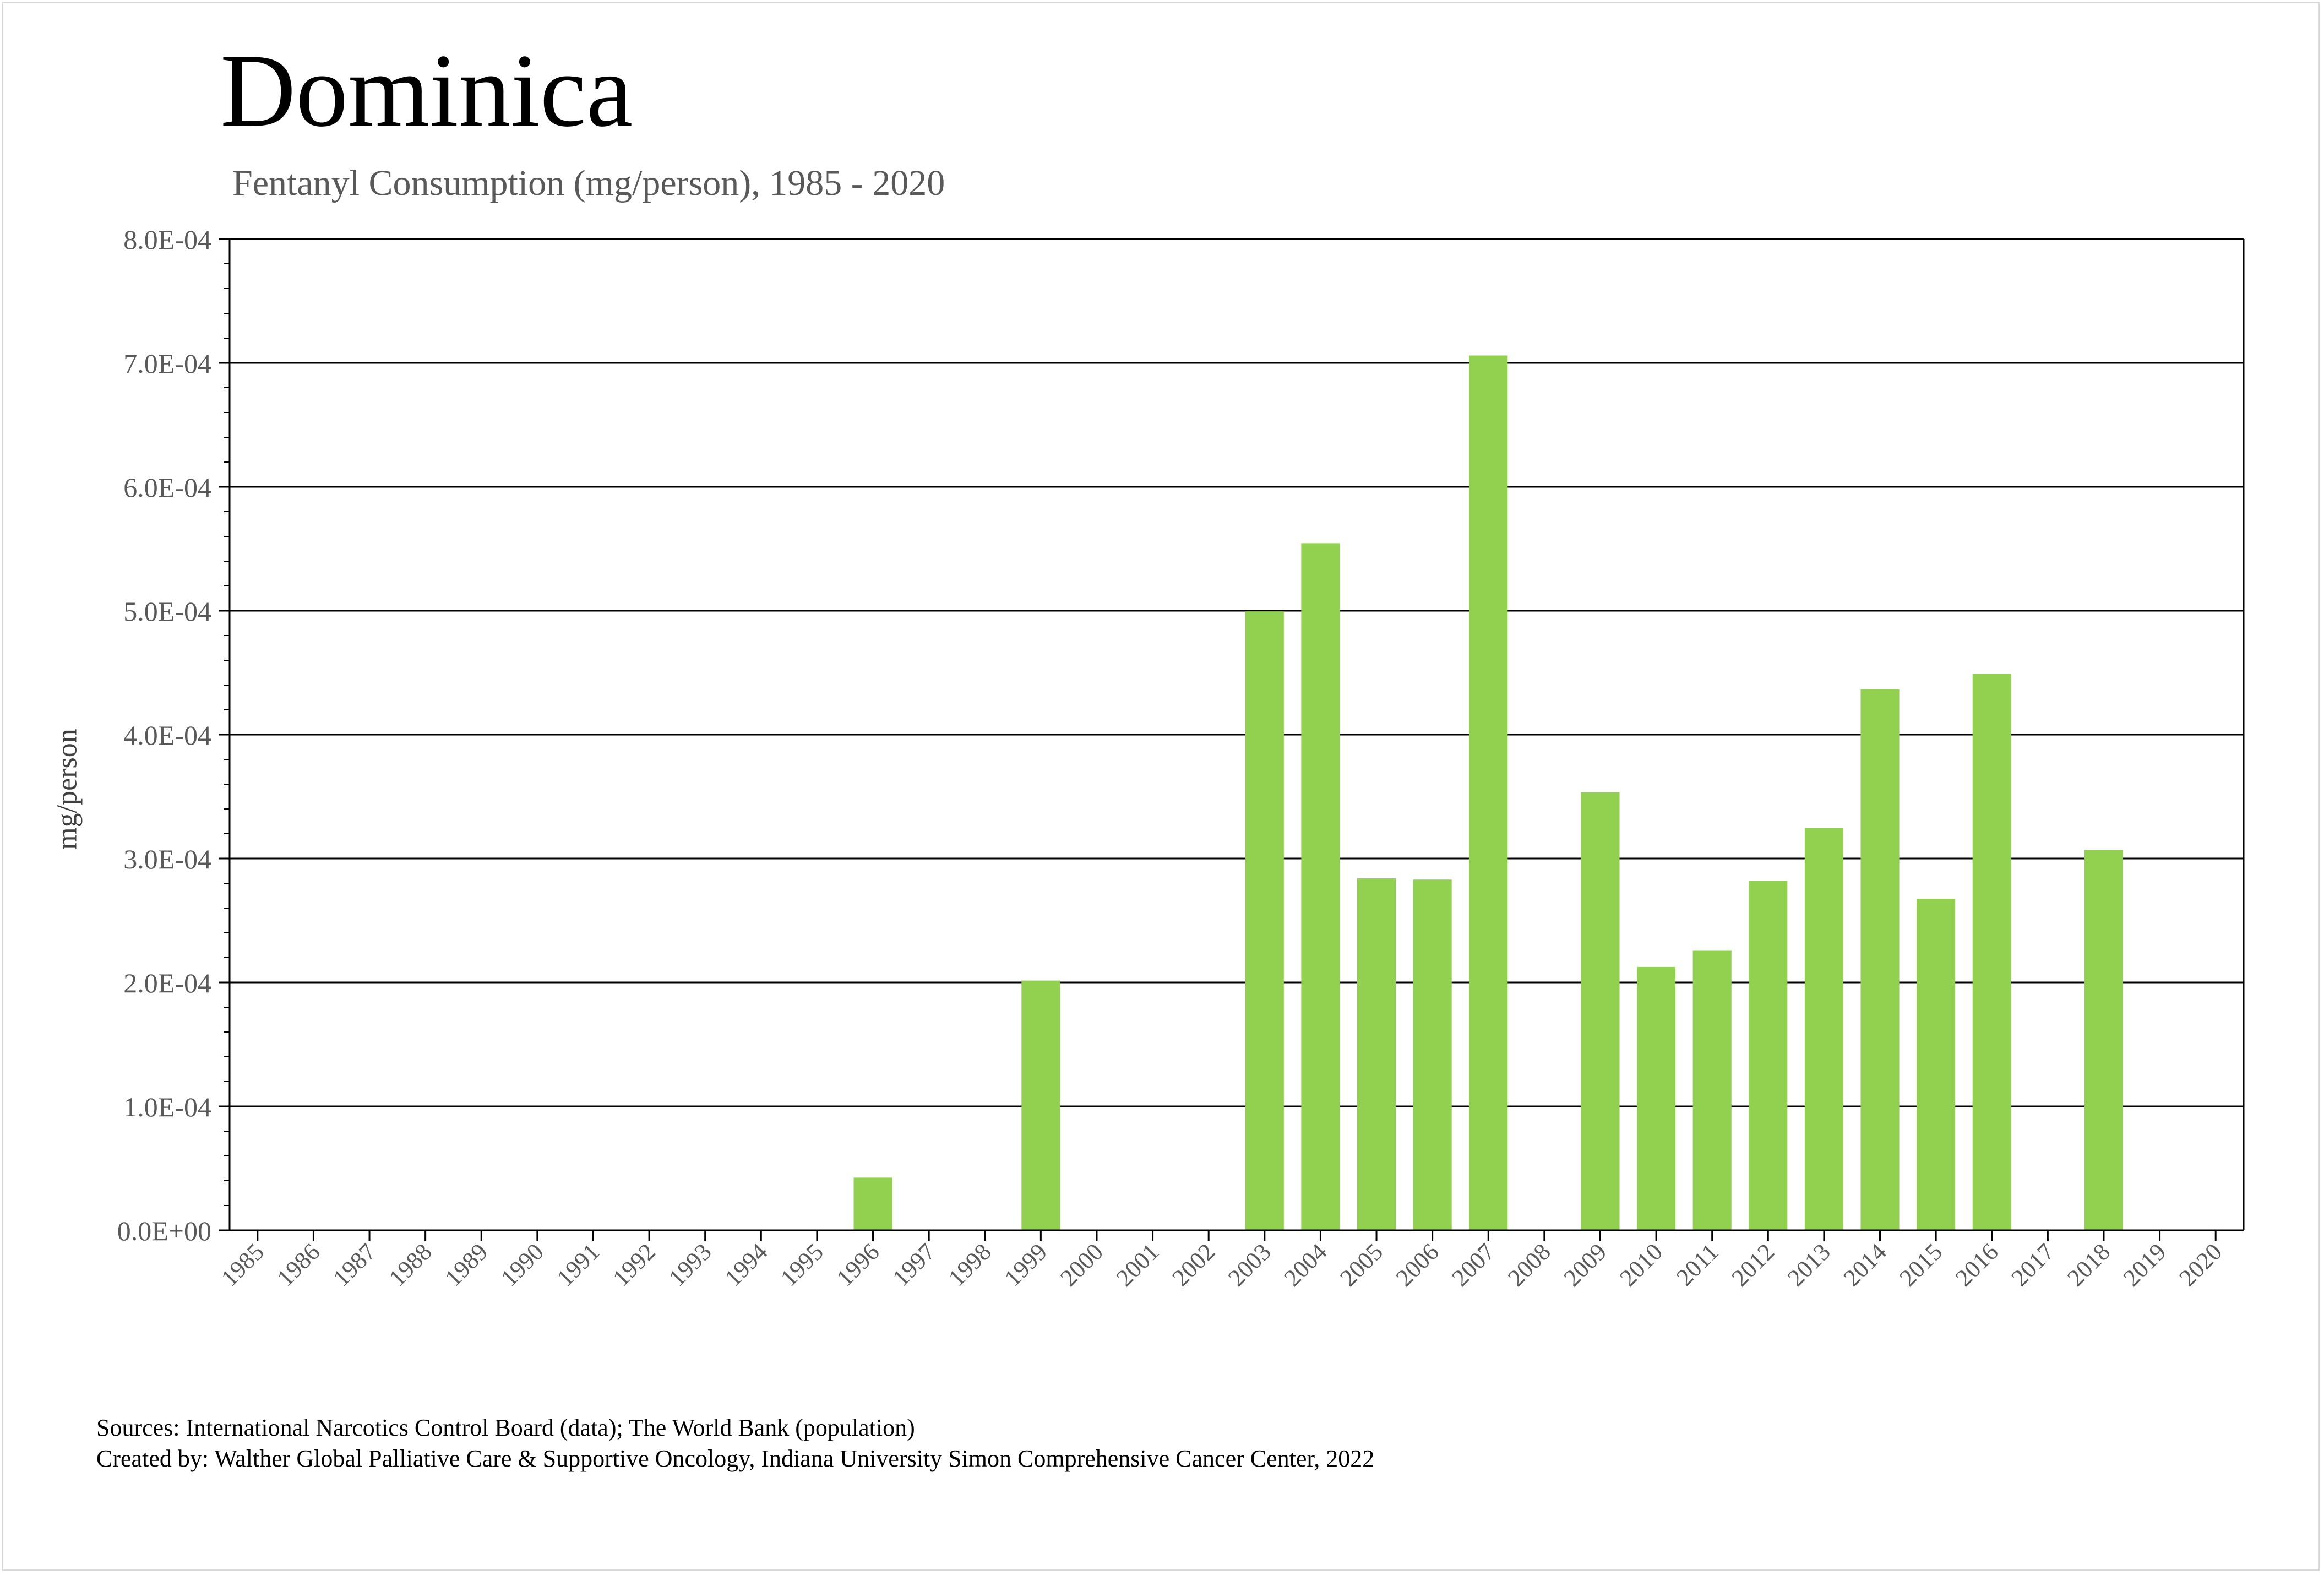 This screenshot has width=2324, height=1575. What do you see at coordinates (2104, 1040) in the screenshot?
I see `bar-2018` at bounding box center [2104, 1040].